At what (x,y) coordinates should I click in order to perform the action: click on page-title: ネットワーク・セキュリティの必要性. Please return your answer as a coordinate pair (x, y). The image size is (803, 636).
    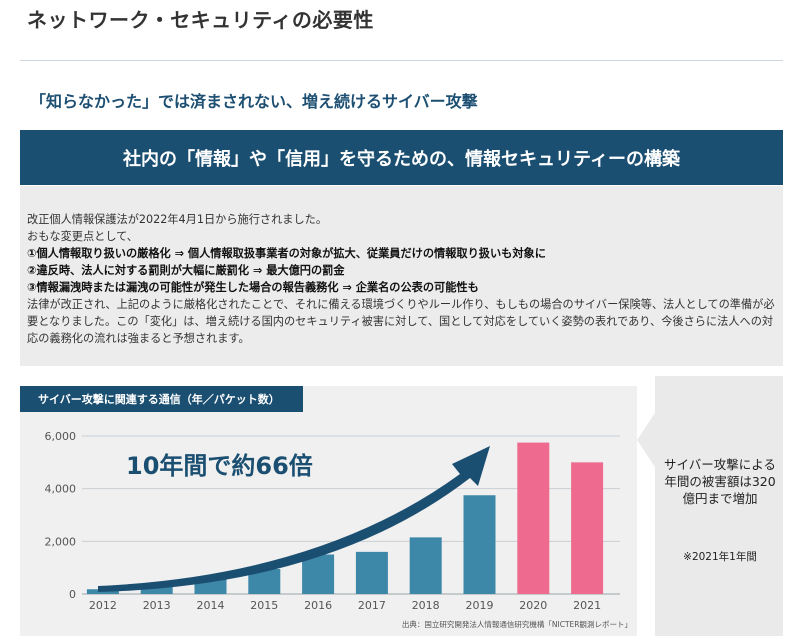
    Looking at the image, I should click on (200, 20).